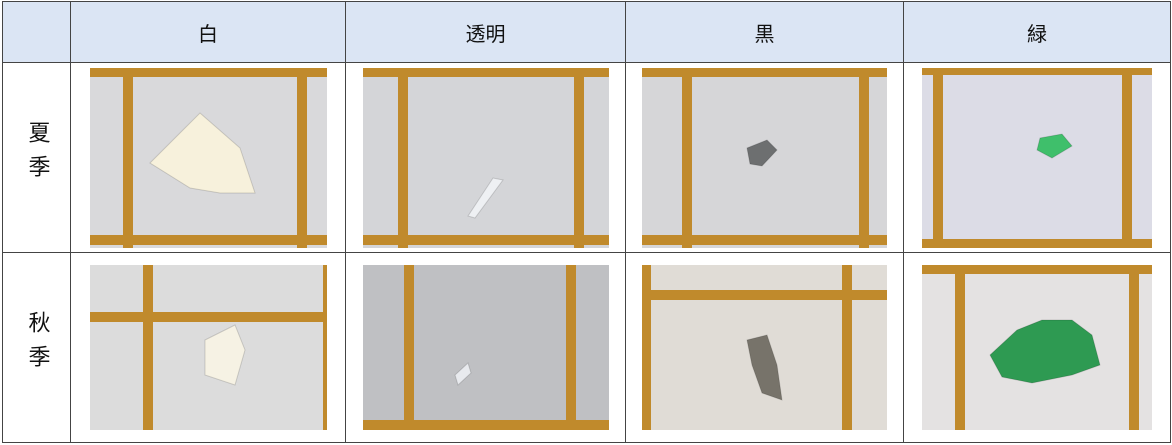  I want to click on row-label: 夏季, so click(37, 154).